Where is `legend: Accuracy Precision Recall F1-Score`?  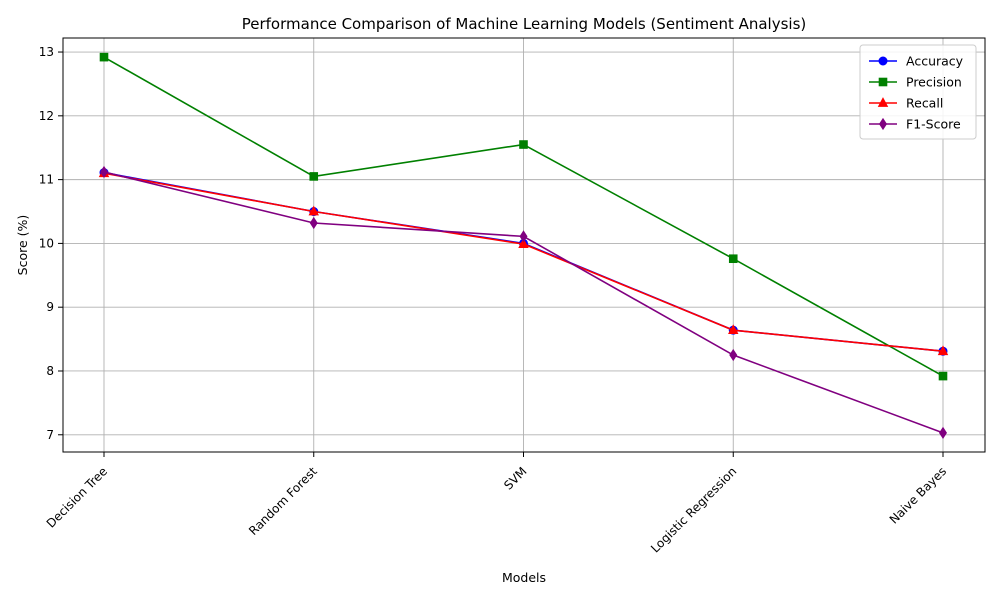
legend: Accuracy Precision Recall F1-Score is located at coordinates (918, 92).